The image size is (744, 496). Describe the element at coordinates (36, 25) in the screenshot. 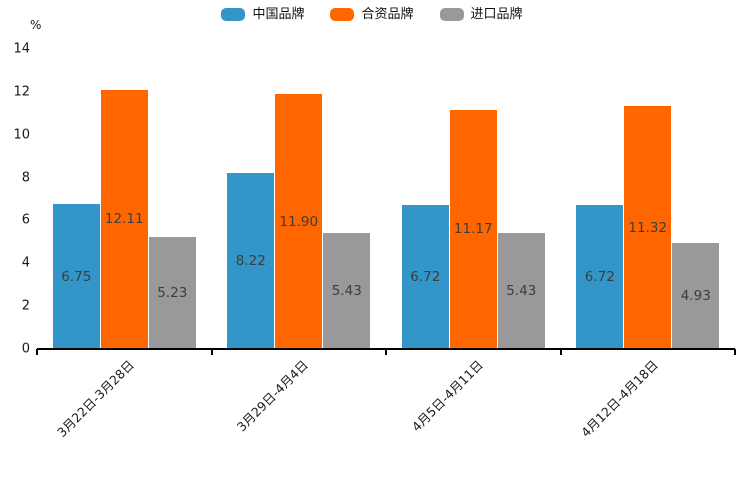

I see `y-axis-unit-label: %` at that location.